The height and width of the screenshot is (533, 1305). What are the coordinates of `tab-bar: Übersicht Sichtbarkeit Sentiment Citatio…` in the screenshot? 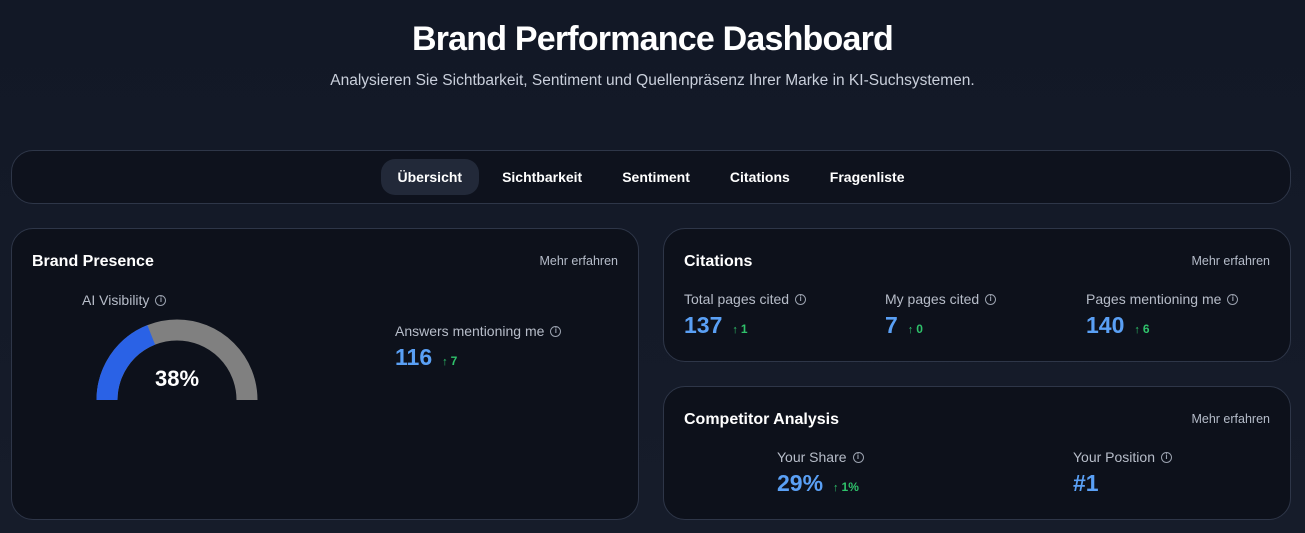 It's located at (651, 177).